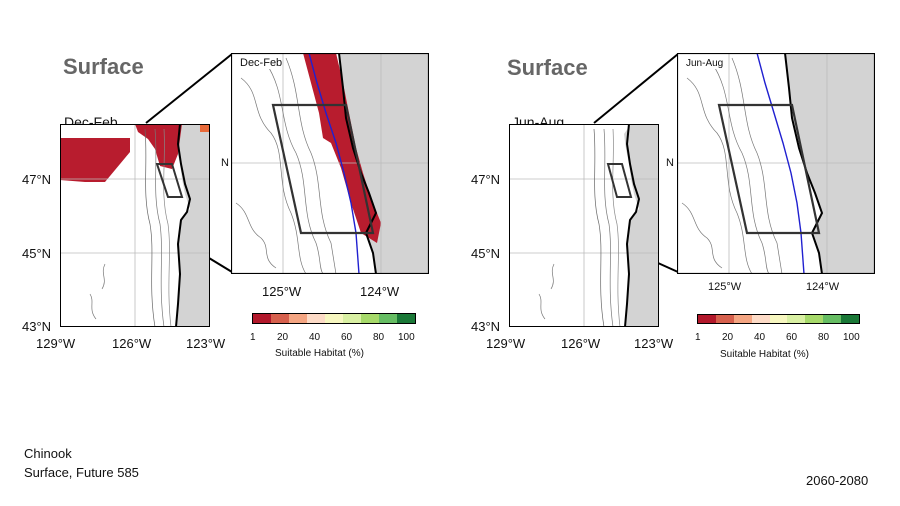 The width and height of the screenshot is (900, 506). I want to click on inset-season-label: Jun-Aug, so click(705, 63).